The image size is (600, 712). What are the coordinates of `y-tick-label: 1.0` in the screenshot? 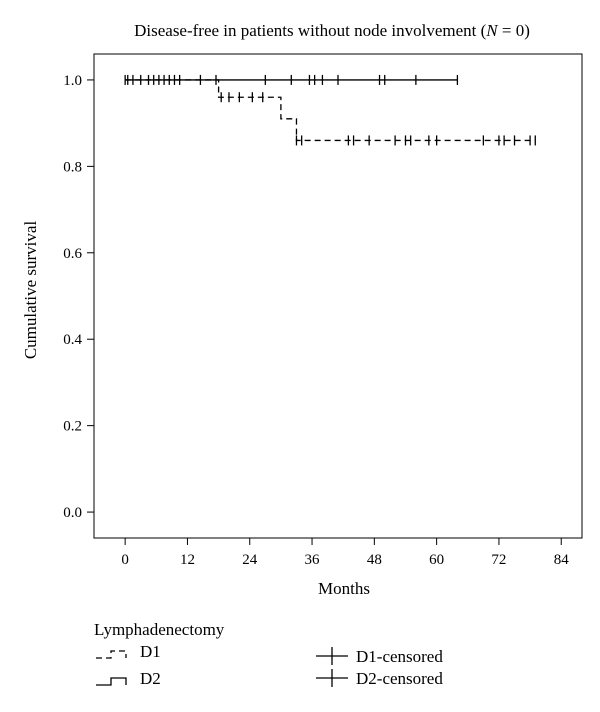 It's located at (72, 81).